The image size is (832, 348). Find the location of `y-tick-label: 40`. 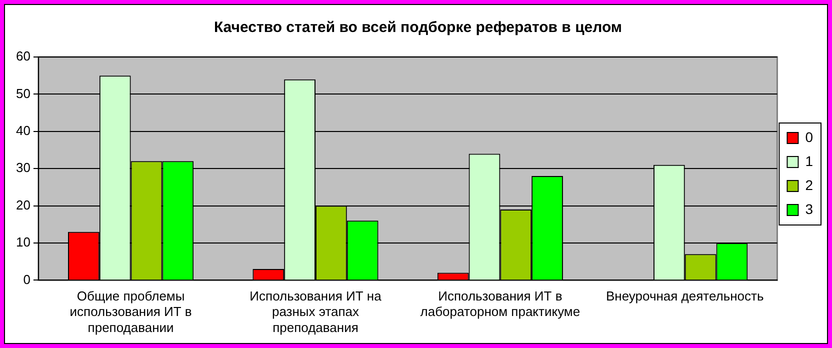

y-tick-label: 40 is located at coordinates (23, 130).